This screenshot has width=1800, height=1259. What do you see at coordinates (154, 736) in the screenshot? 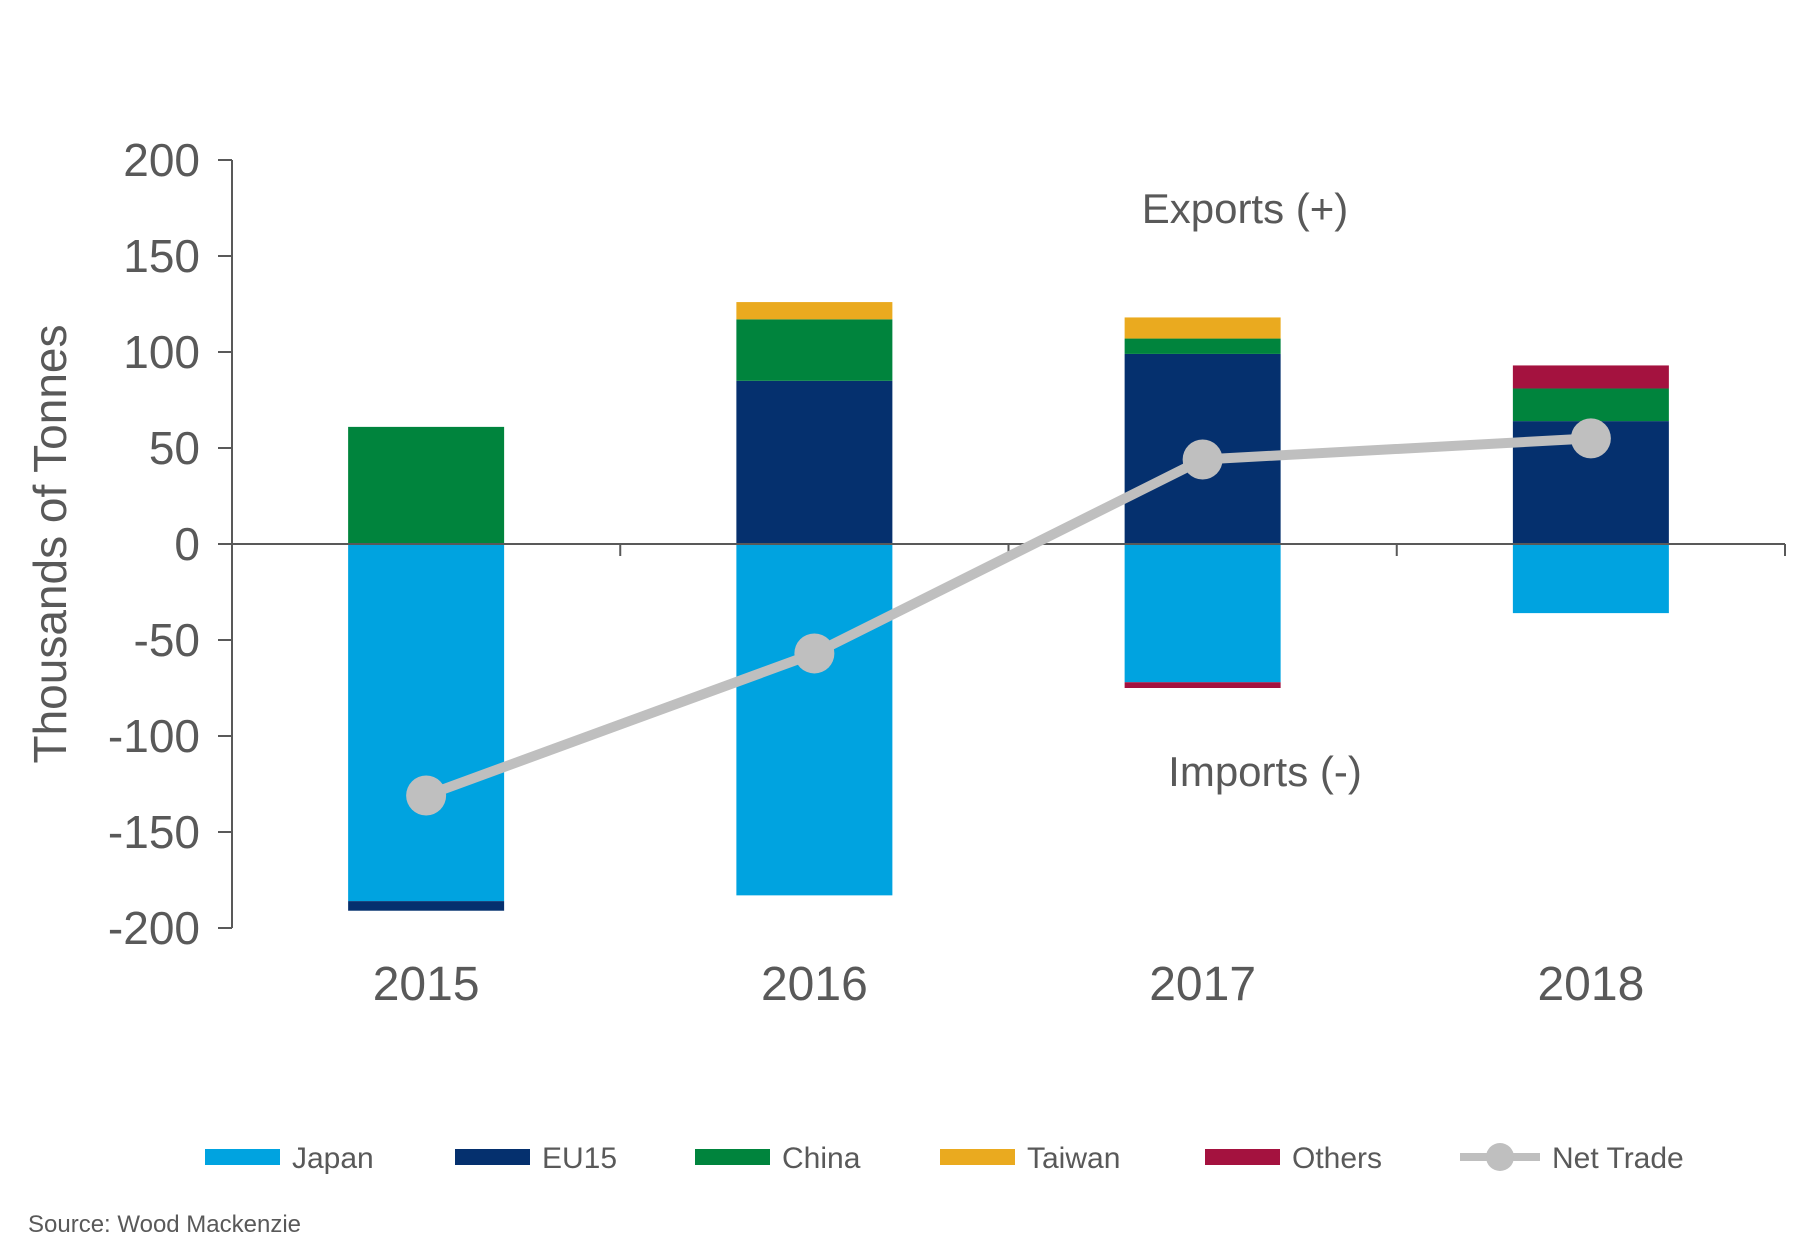
I see `y-tick-label: -100` at bounding box center [154, 736].